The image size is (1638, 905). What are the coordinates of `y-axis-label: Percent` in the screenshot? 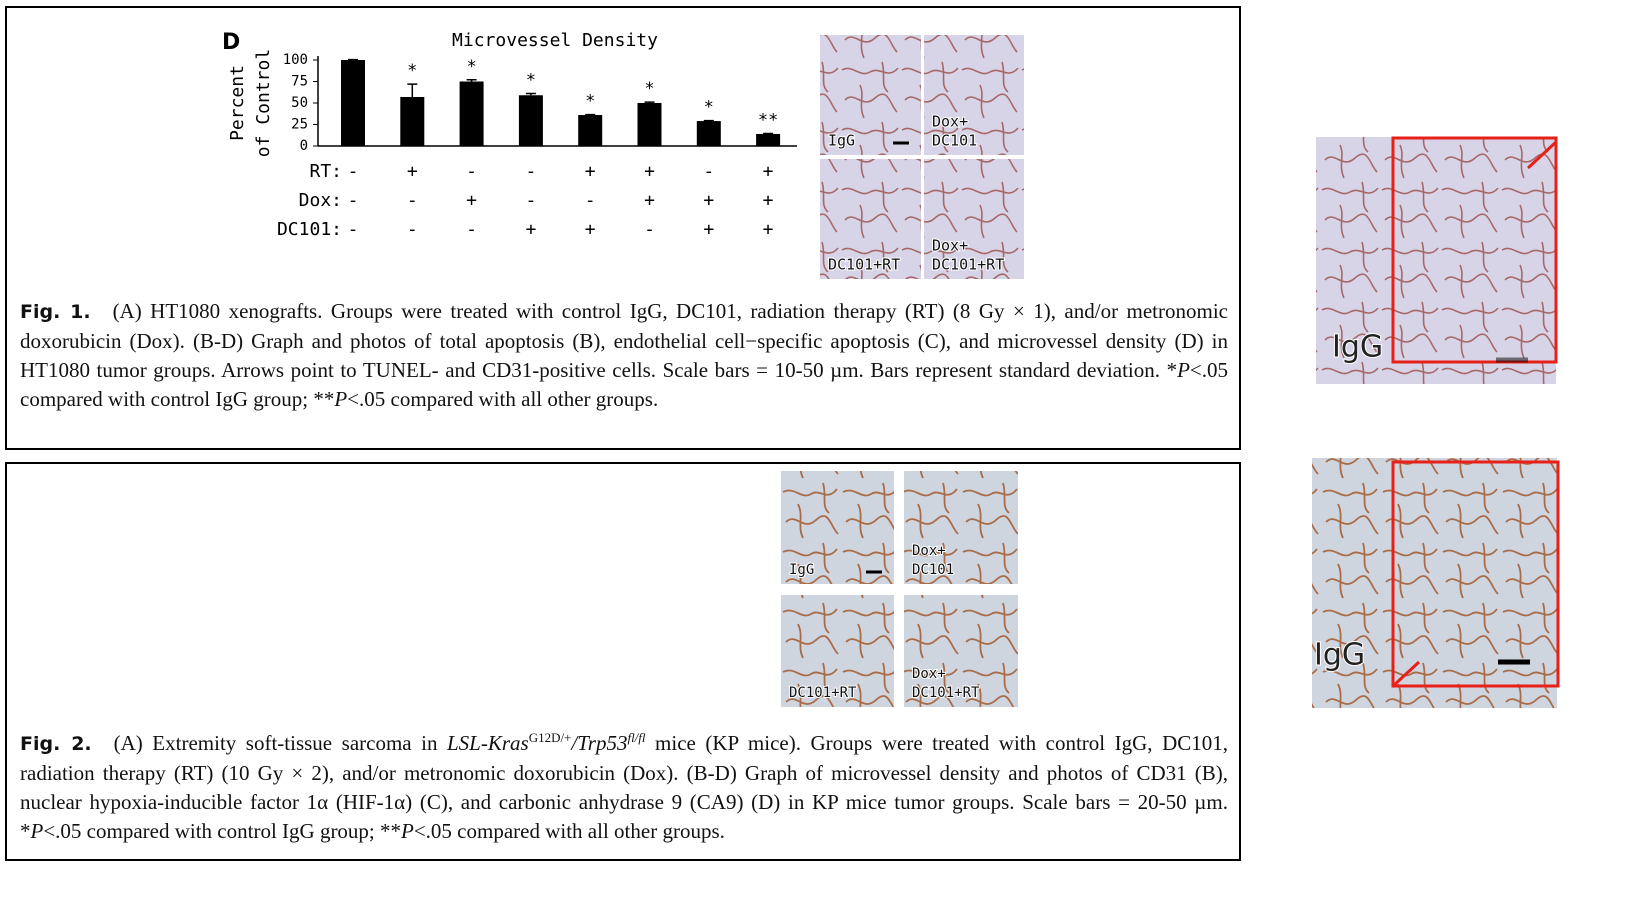 It's located at (237, 103).